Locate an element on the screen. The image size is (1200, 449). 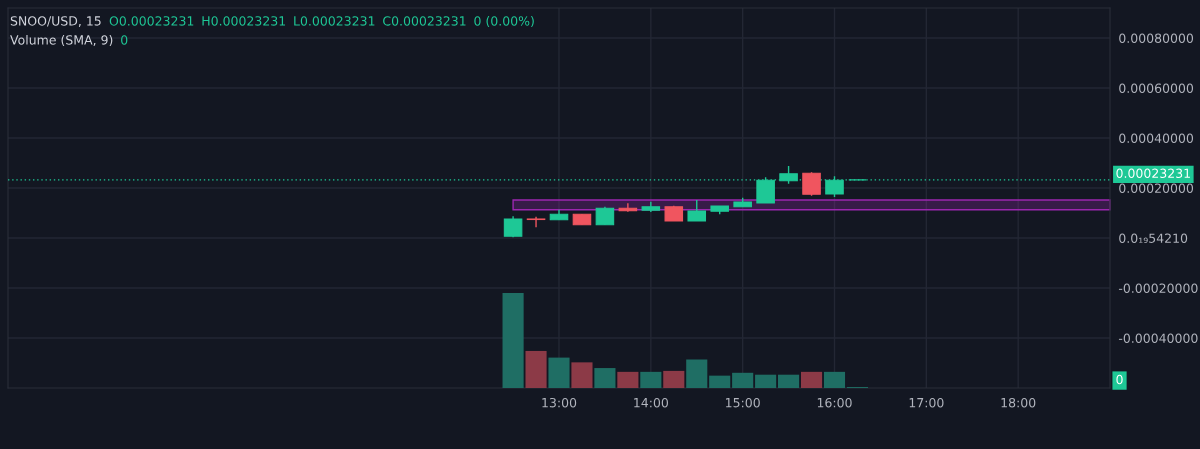
x-tick-label: 18:00 is located at coordinates (1018, 402).